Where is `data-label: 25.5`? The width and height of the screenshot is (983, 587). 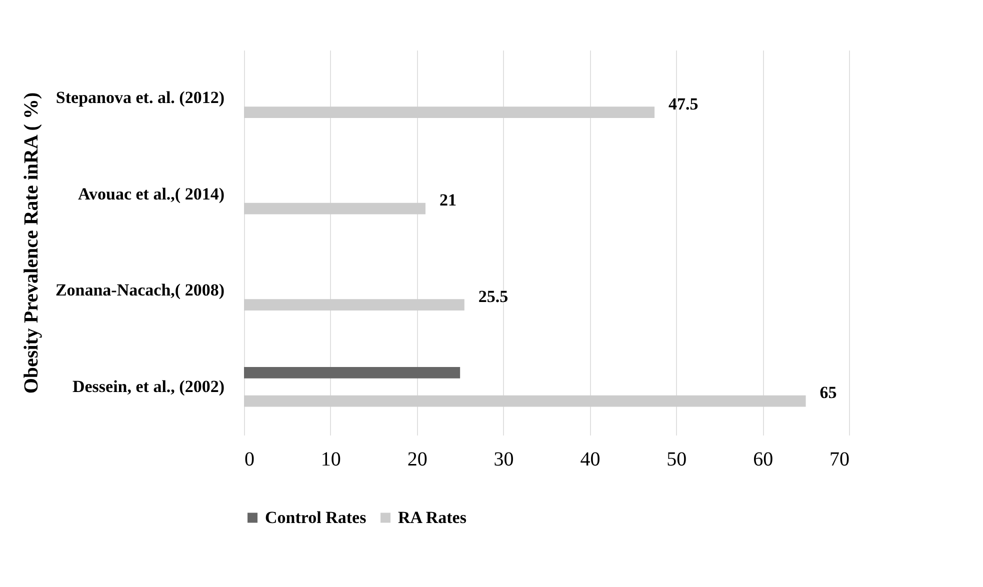
data-label: 25.5 is located at coordinates (493, 296).